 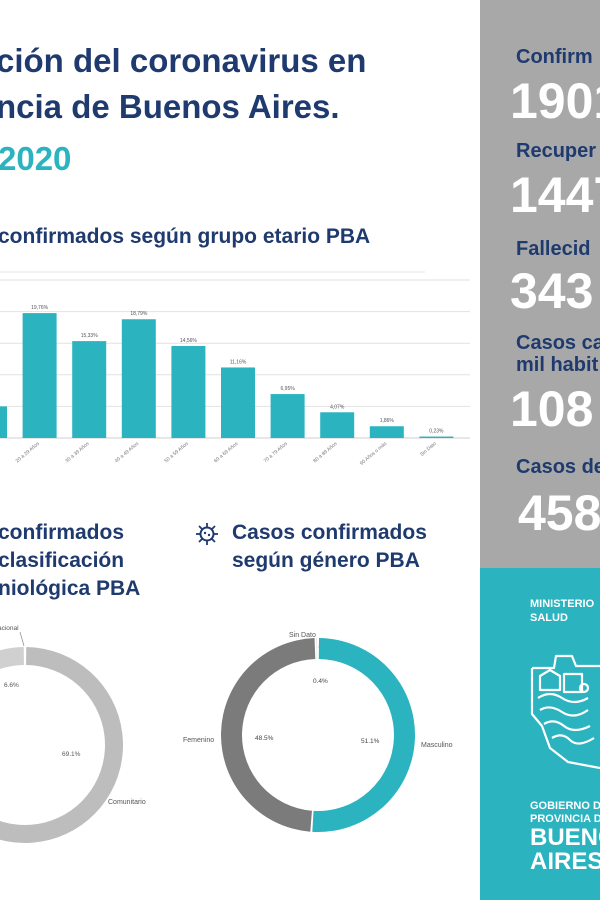 I want to click on government-line3: BUENO, so click(x=565, y=837).